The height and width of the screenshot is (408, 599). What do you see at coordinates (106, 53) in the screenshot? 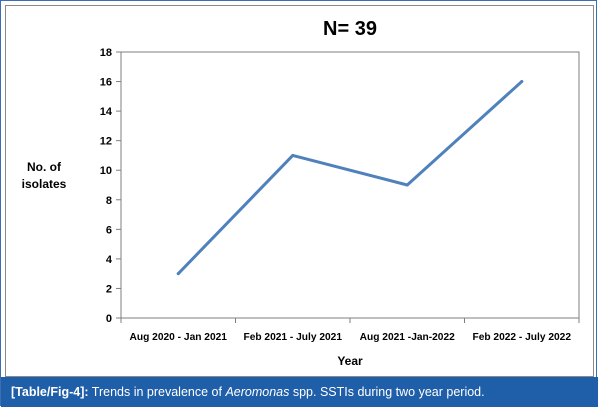
I see `y-tick-label: 18` at bounding box center [106, 53].